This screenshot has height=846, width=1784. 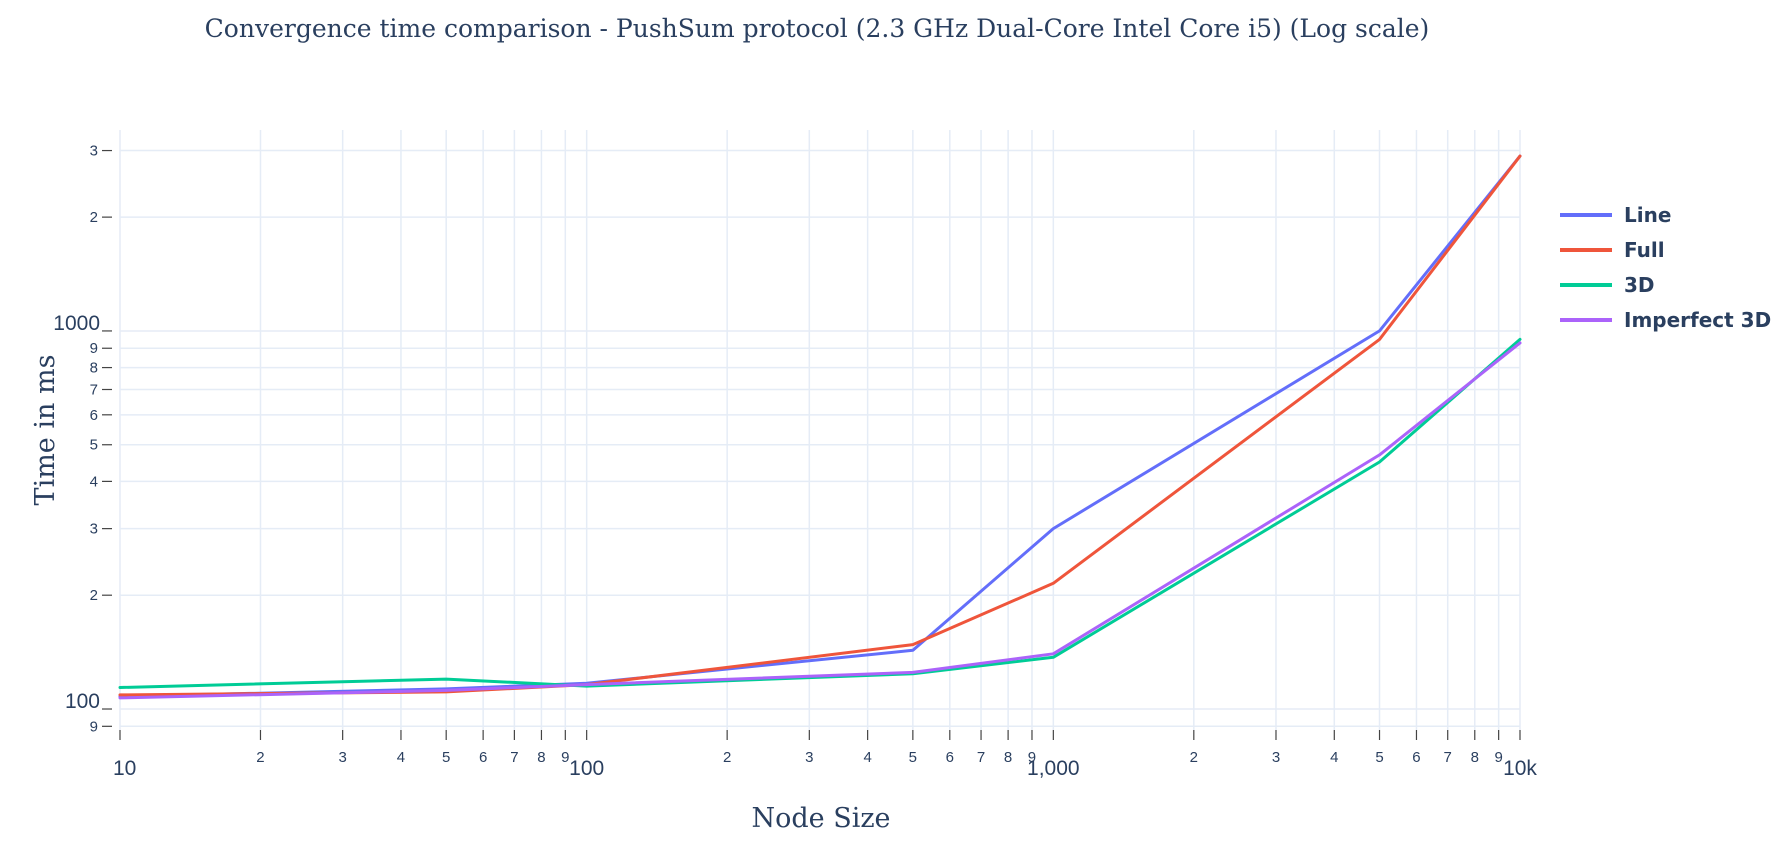 What do you see at coordinates (1647, 215) in the screenshot?
I see `legend-label: Line` at bounding box center [1647, 215].